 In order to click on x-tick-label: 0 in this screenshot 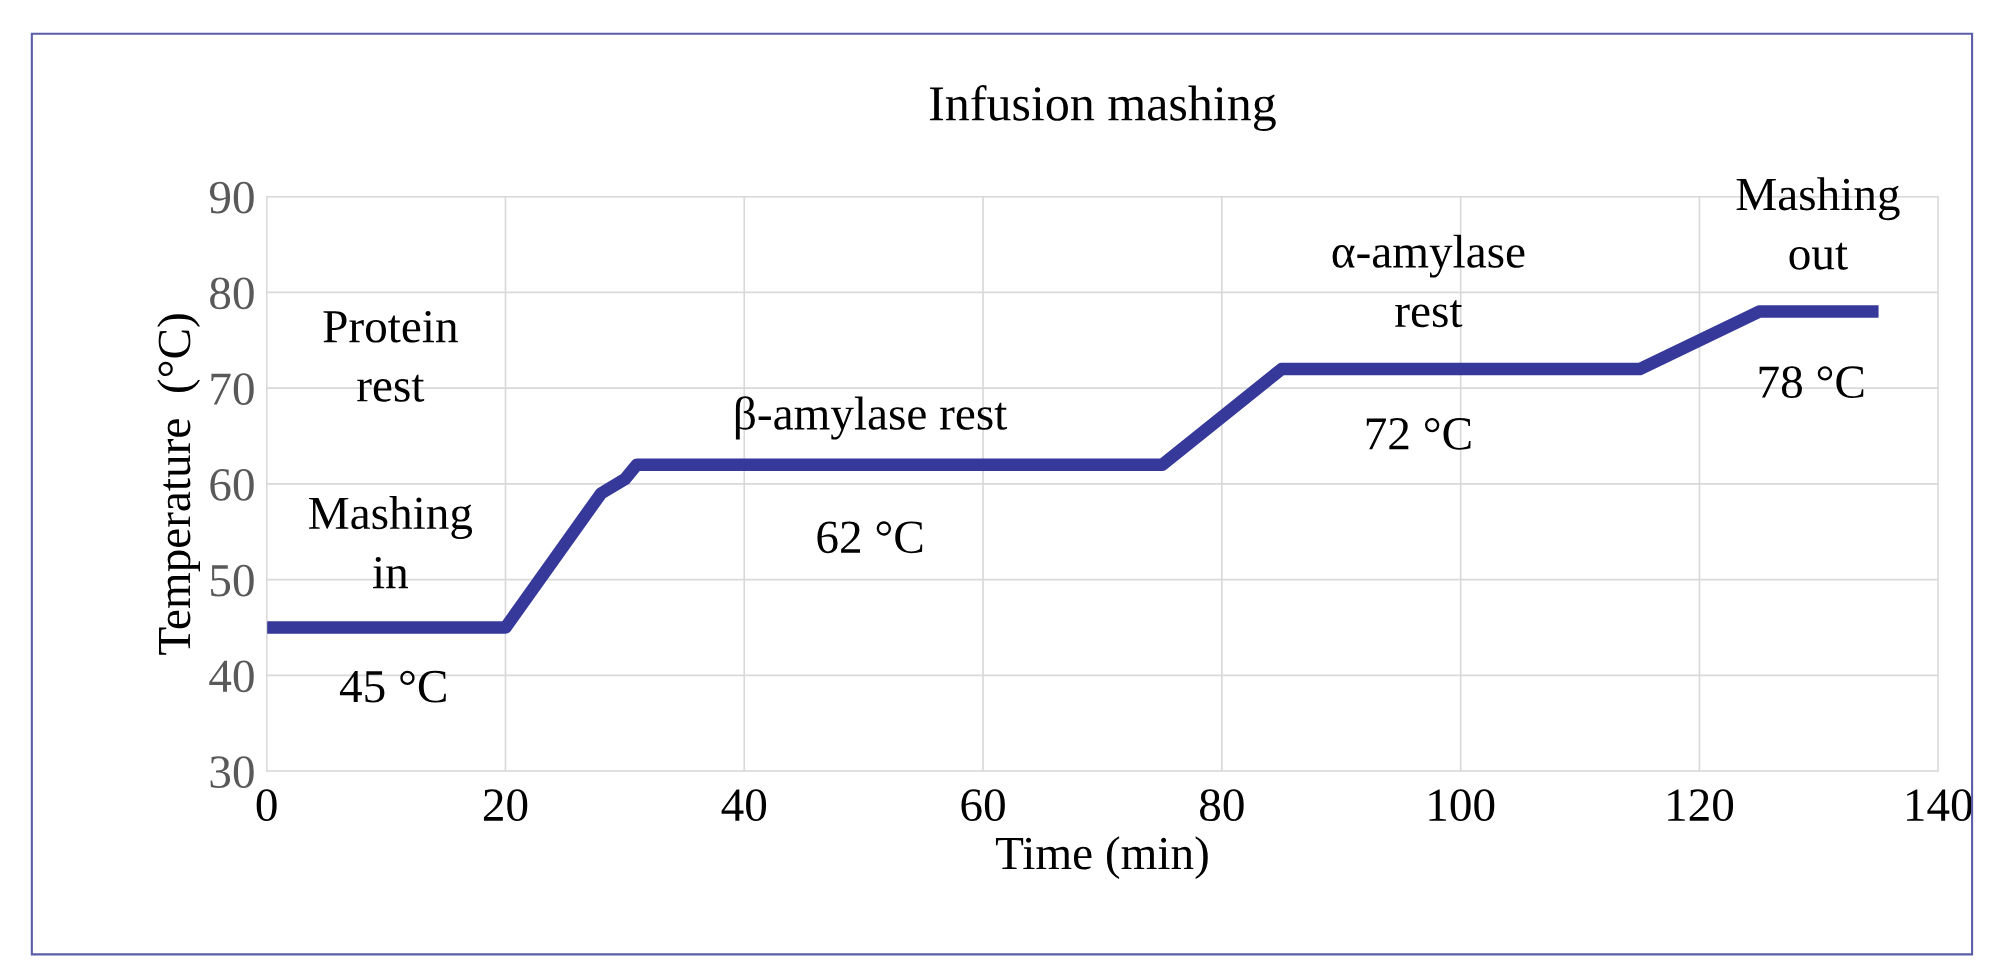, I will do `click(266, 805)`.